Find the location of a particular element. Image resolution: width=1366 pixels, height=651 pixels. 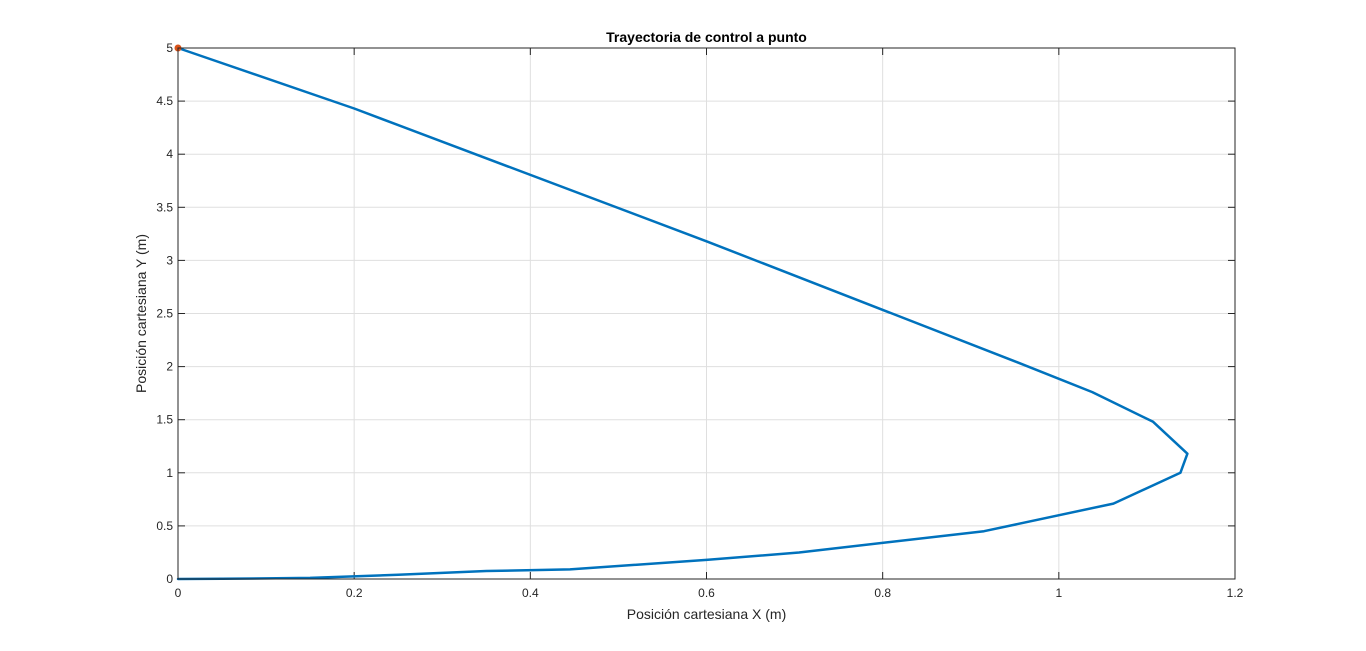

x-tick-label: 0.6 is located at coordinates (706, 593).